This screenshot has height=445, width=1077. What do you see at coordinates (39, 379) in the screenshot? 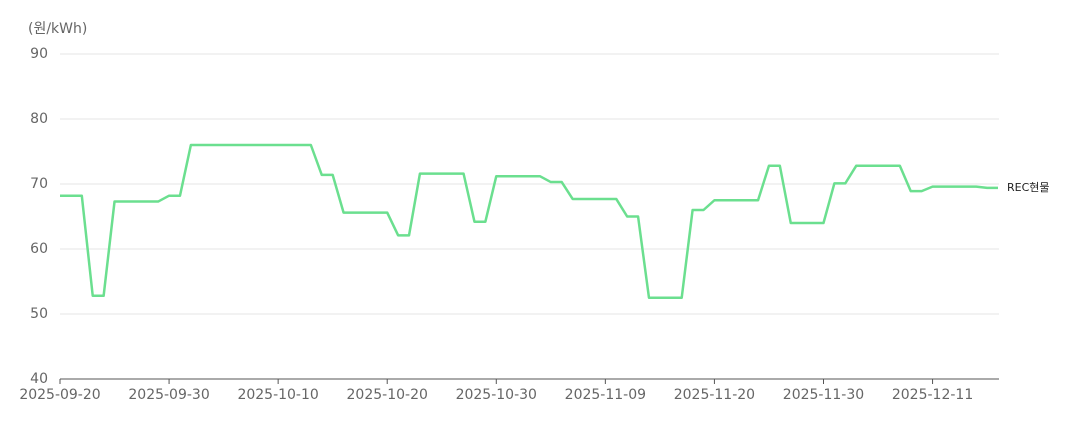
I see `y-tick-label: 40` at bounding box center [39, 379].